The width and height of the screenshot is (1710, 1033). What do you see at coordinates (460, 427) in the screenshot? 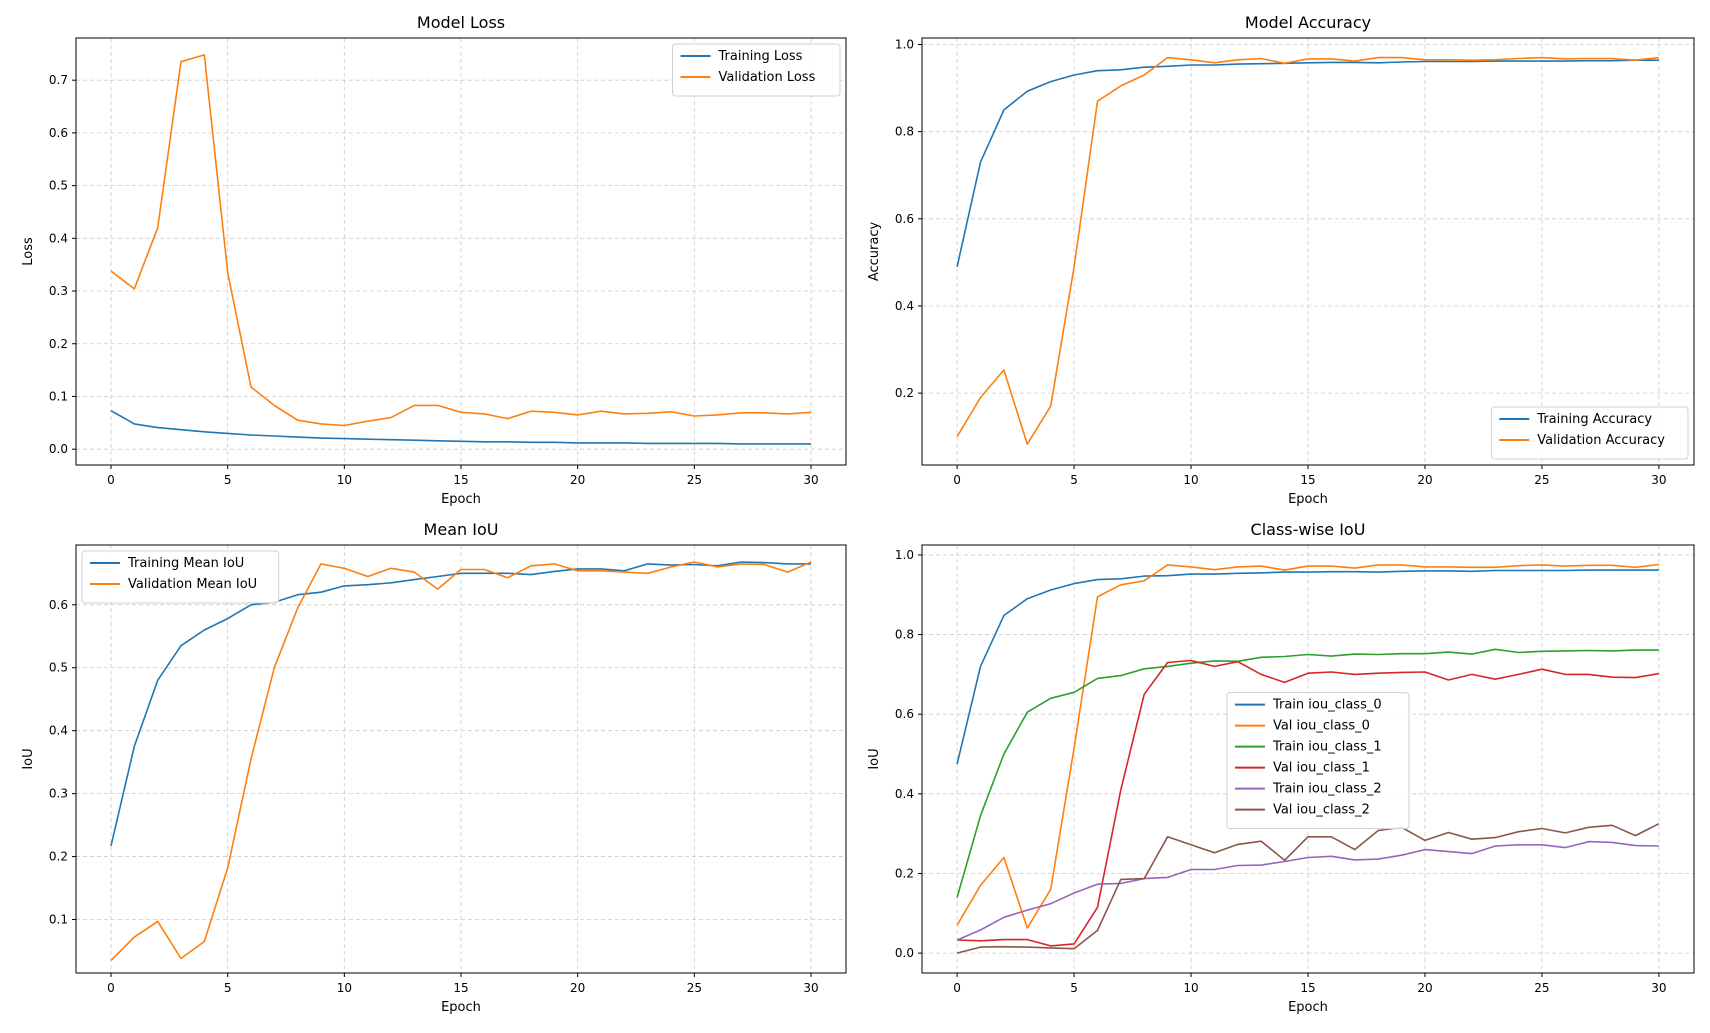
I see `series-line-training-loss` at bounding box center [460, 427].